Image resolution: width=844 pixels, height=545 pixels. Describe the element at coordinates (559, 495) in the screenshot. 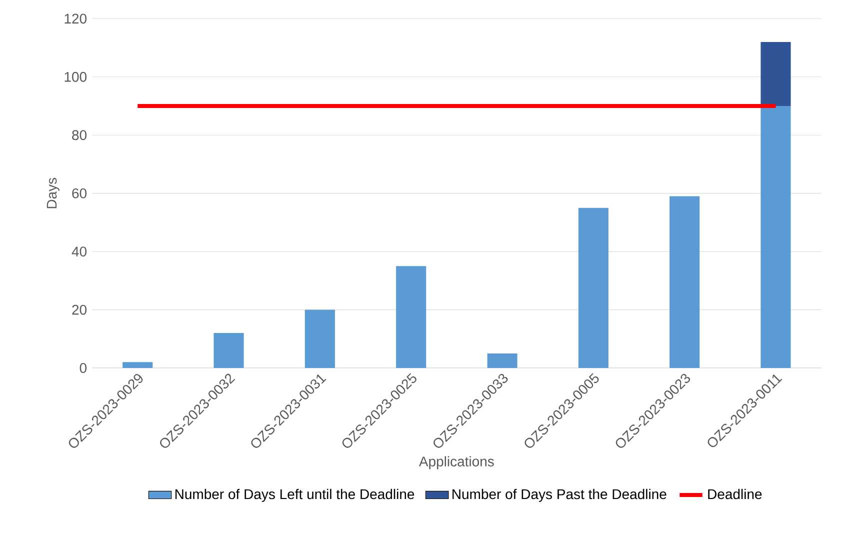

I see `legend-label: Number of Days Past the Deadline` at that location.